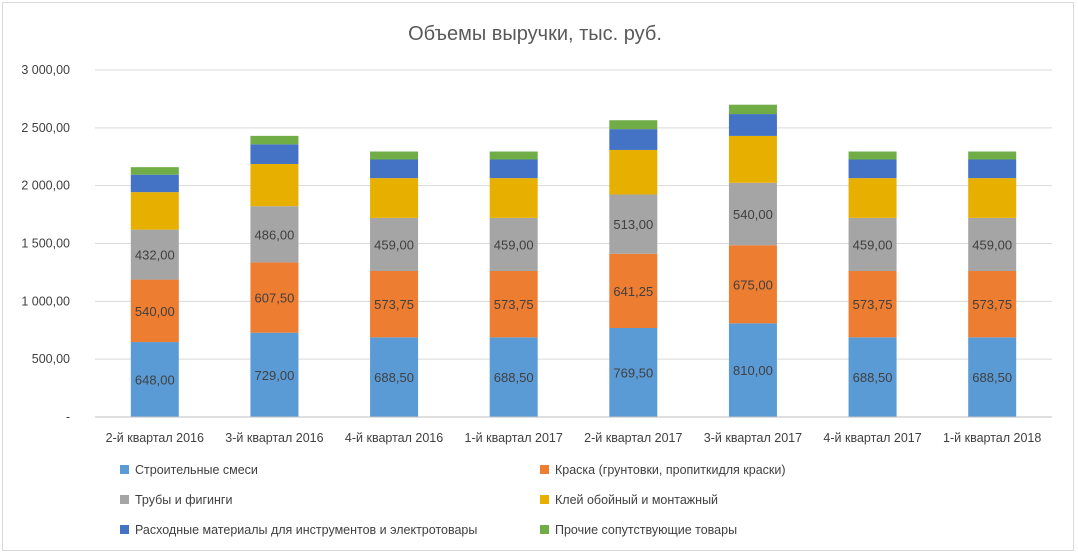  What do you see at coordinates (535, 34) in the screenshot?
I see `chart-title: Объемы выручки, тыс. руб.` at bounding box center [535, 34].